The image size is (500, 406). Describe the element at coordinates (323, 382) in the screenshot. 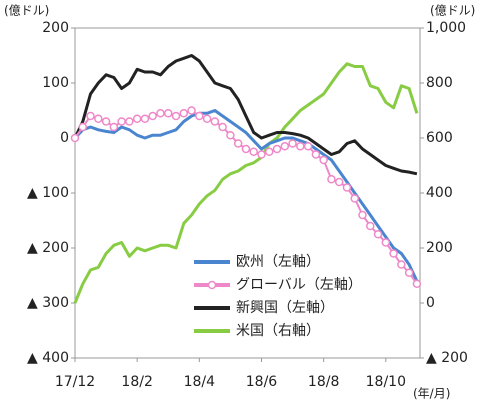

I see `x-tick-label: 18/8` at that location.